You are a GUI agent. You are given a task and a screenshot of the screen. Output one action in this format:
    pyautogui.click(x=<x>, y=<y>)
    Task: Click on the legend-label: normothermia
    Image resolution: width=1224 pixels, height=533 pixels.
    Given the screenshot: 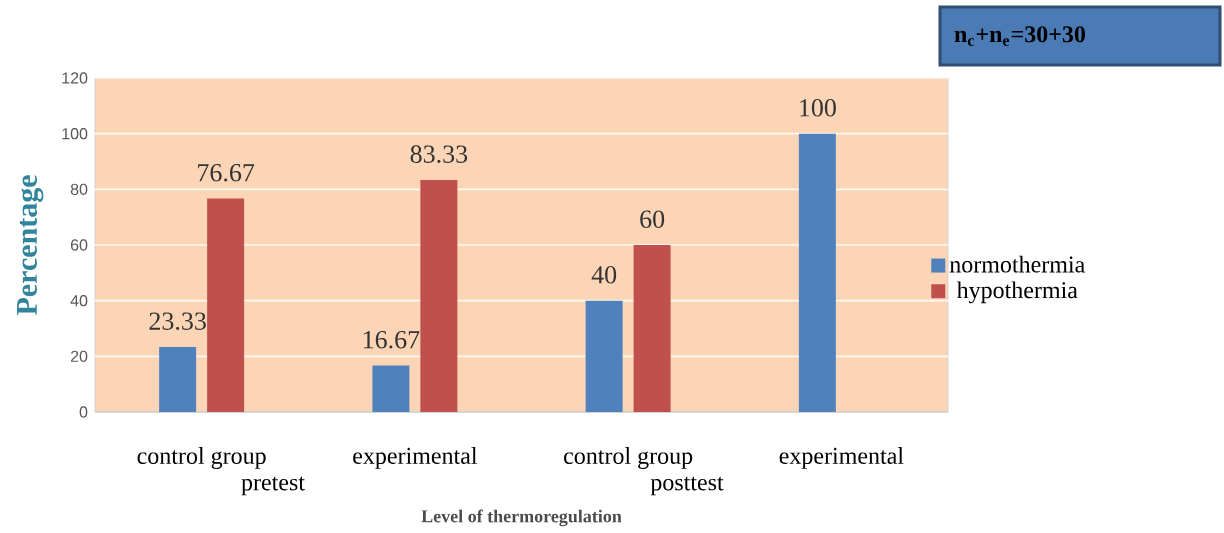 What is the action you would take?
    pyautogui.click(x=1017, y=264)
    